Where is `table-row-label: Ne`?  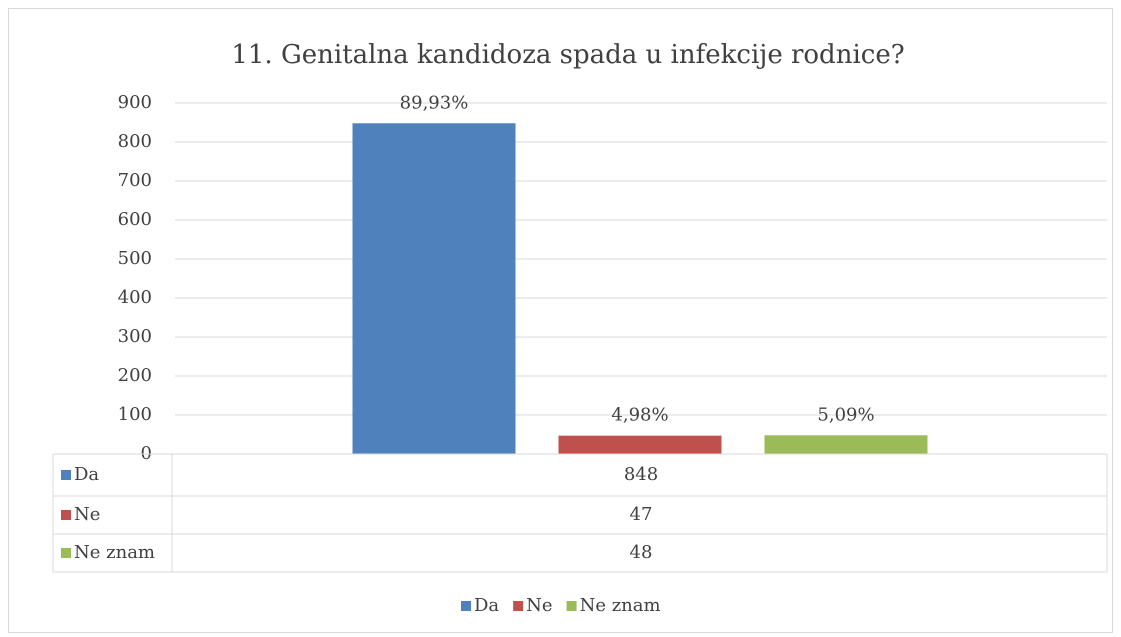 table-row-label: Ne is located at coordinates (87, 514).